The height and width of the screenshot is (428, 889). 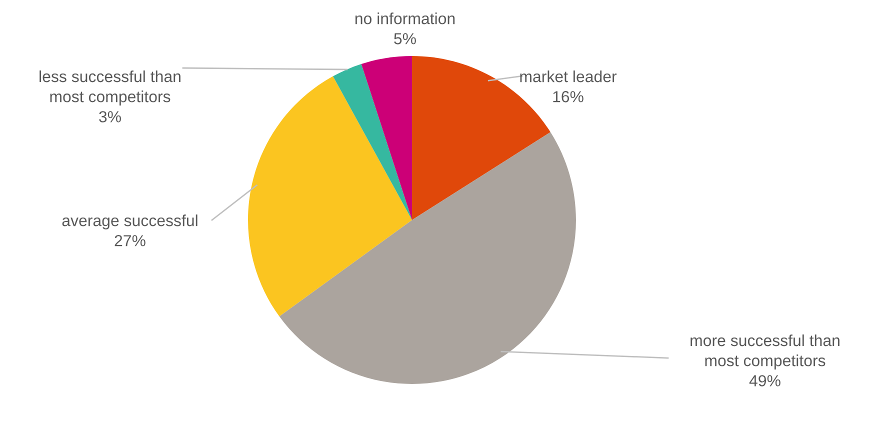 What do you see at coordinates (765, 352) in the screenshot?
I see `slice-label: more successful than most competitors` at bounding box center [765, 352].